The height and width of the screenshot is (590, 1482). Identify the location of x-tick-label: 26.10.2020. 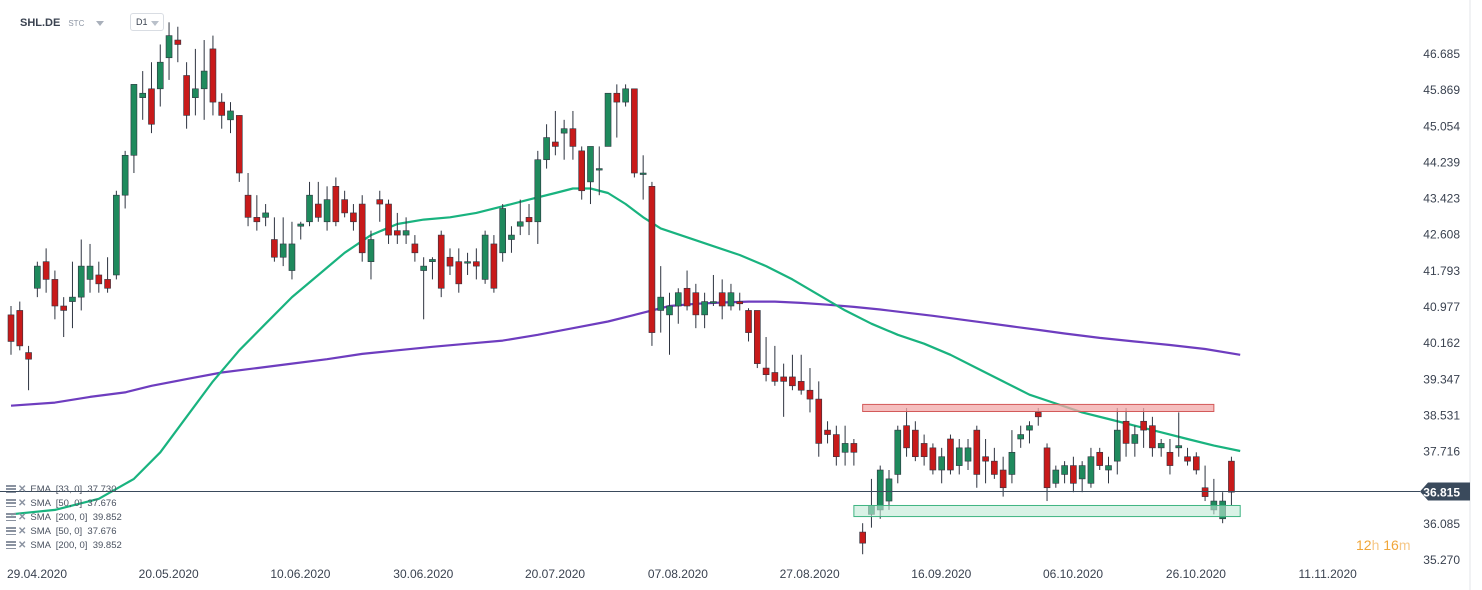
(1196, 574).